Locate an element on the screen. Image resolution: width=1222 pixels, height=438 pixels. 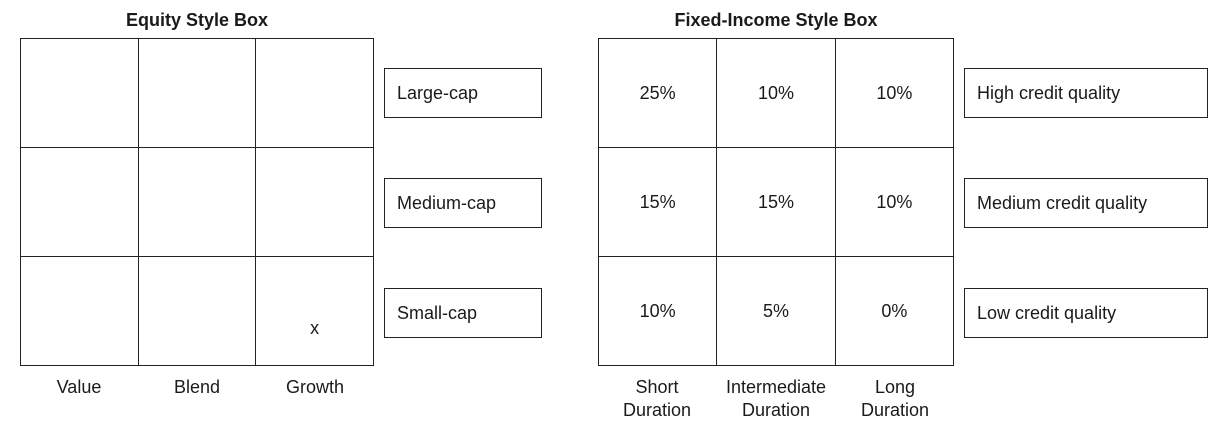
fi-column-label-short-line2: Duration is located at coordinates (657, 410).